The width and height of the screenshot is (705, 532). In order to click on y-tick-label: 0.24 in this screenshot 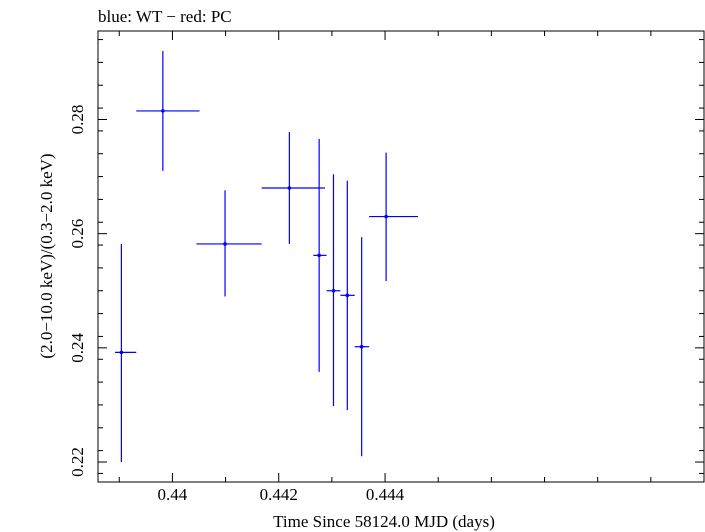, I will do `click(77, 347)`.